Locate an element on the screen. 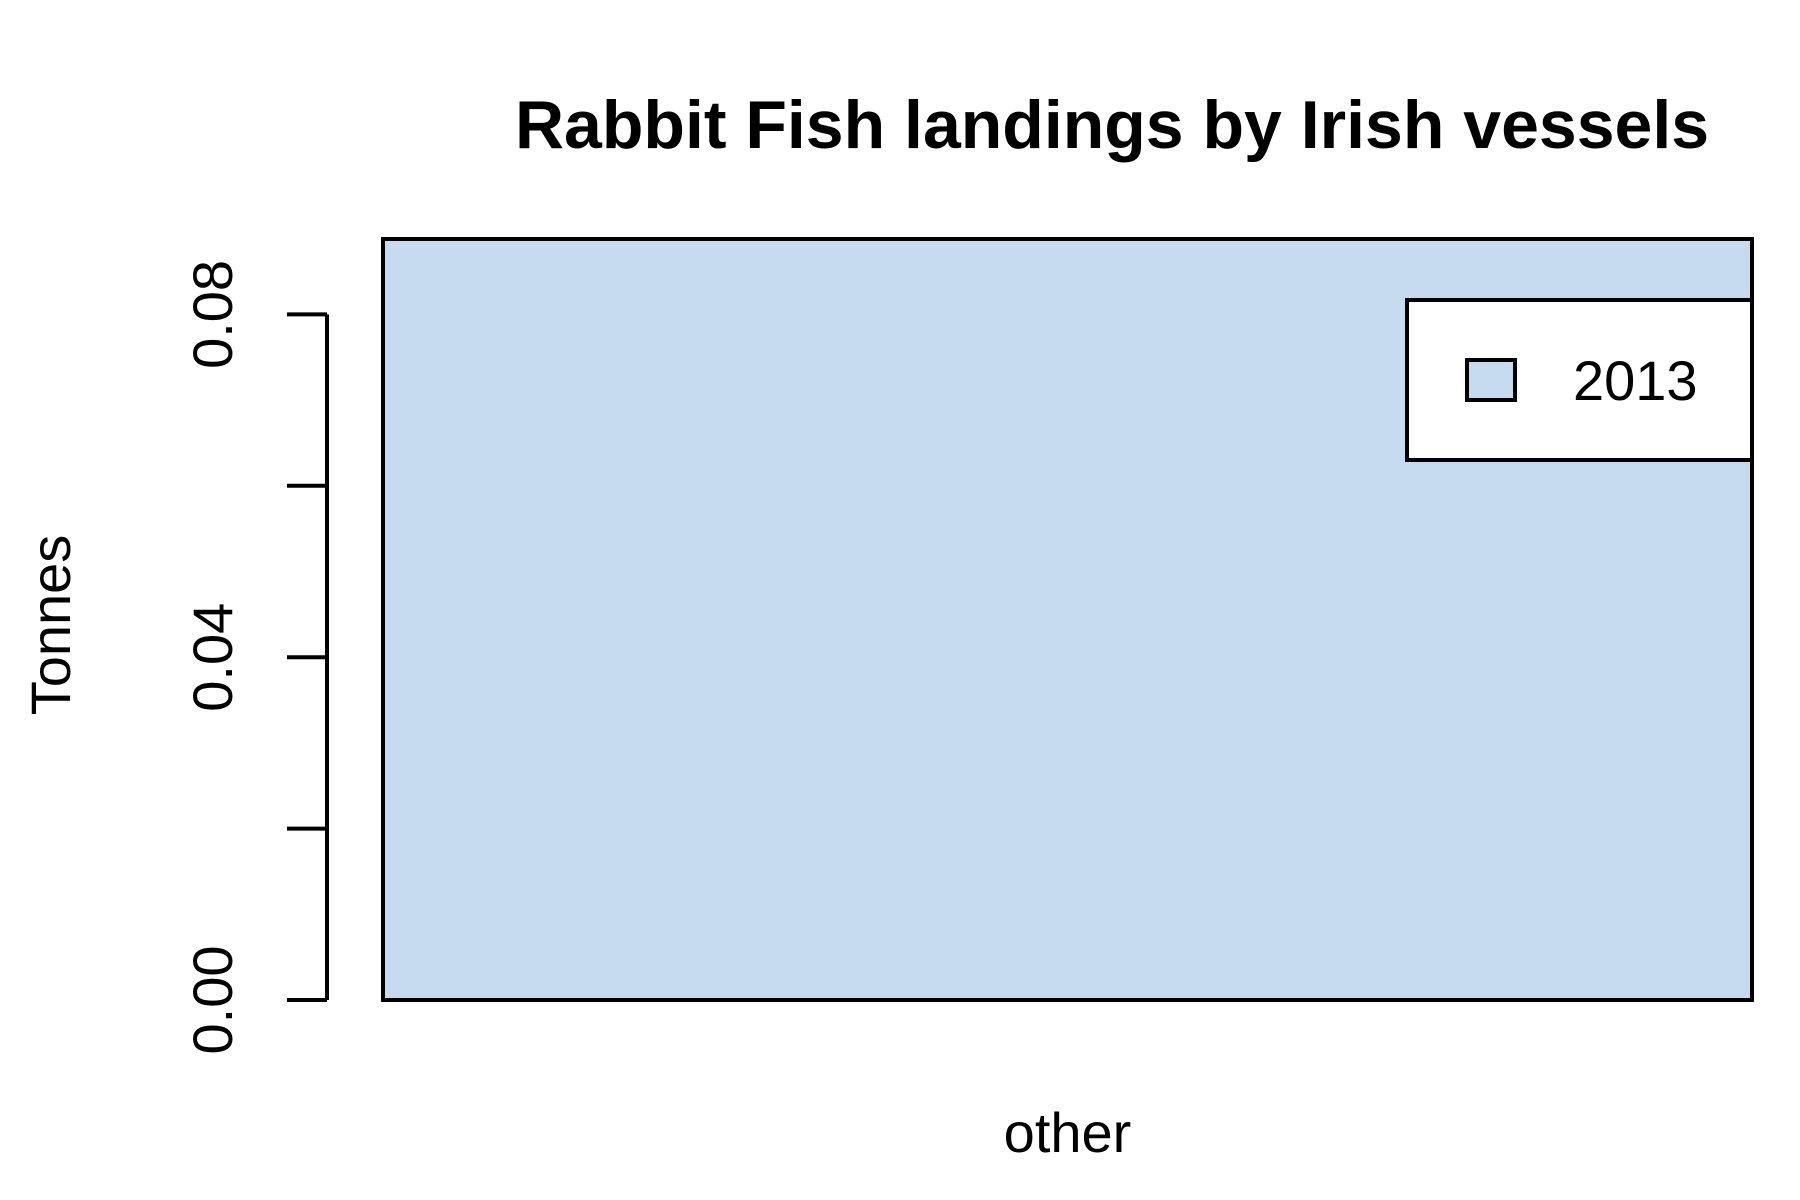  y-axis-label: Tonnes is located at coordinates (50, 625).